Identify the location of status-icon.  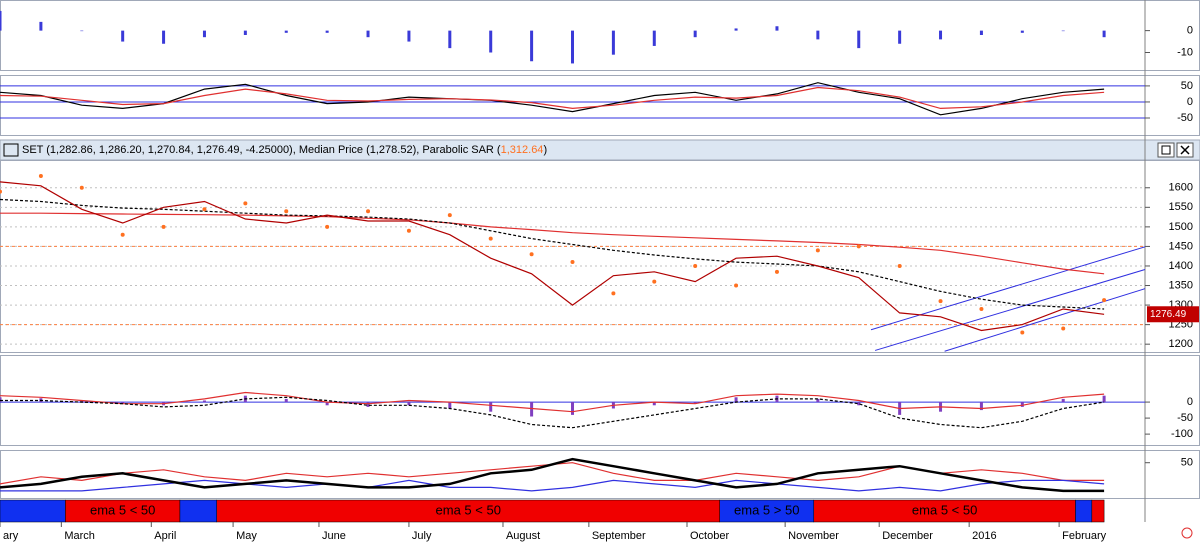
(1187, 533).